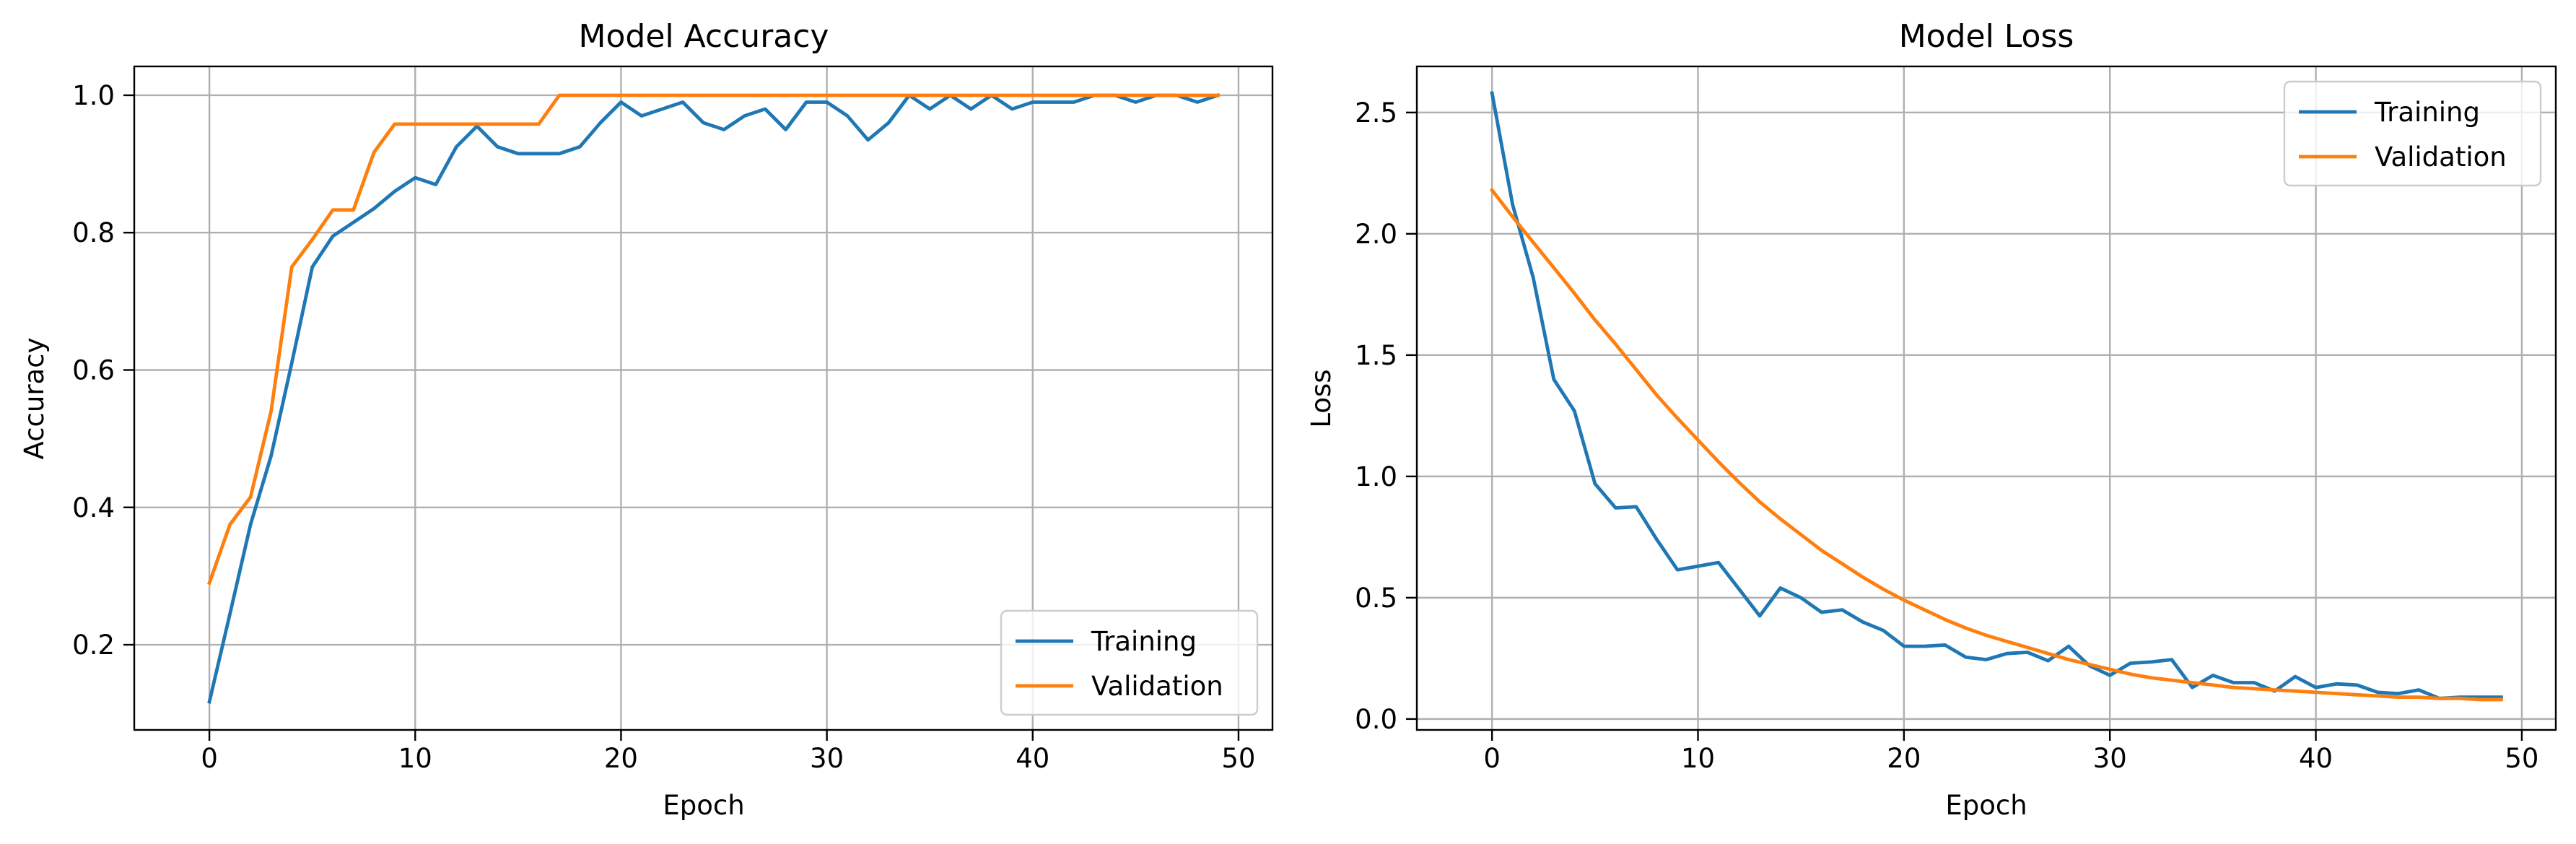 This screenshot has height=844, width=2576. I want to click on loss-y-tick-label: 0.0, so click(1376, 719).